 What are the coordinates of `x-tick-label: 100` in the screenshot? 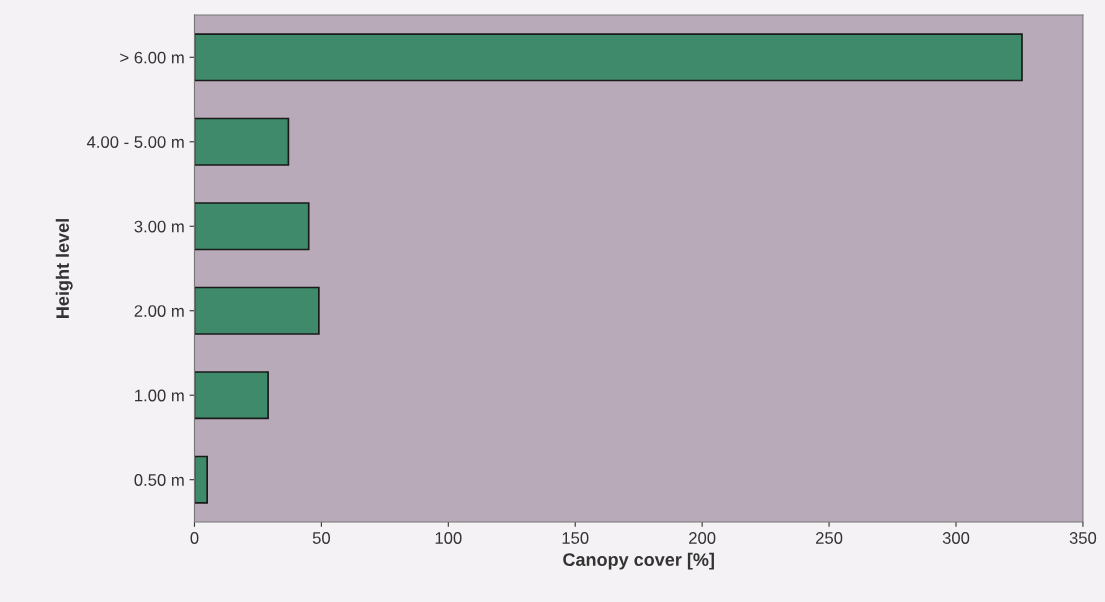 It's located at (448, 538).